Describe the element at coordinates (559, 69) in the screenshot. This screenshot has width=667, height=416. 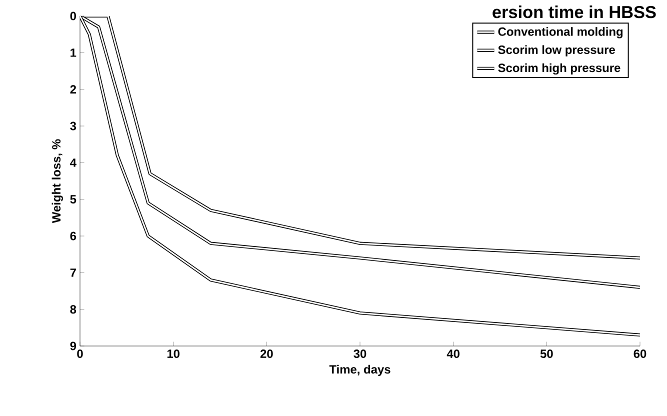
I see `legend-label: Scorim high pressure` at that location.